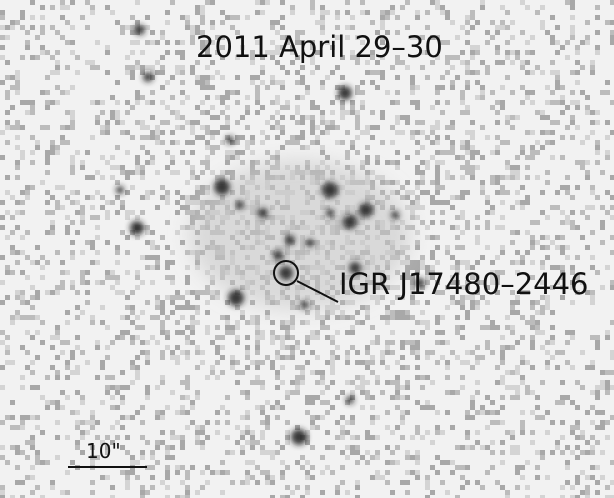  I want to click on title: 2011 April 29–30, so click(319, 47).